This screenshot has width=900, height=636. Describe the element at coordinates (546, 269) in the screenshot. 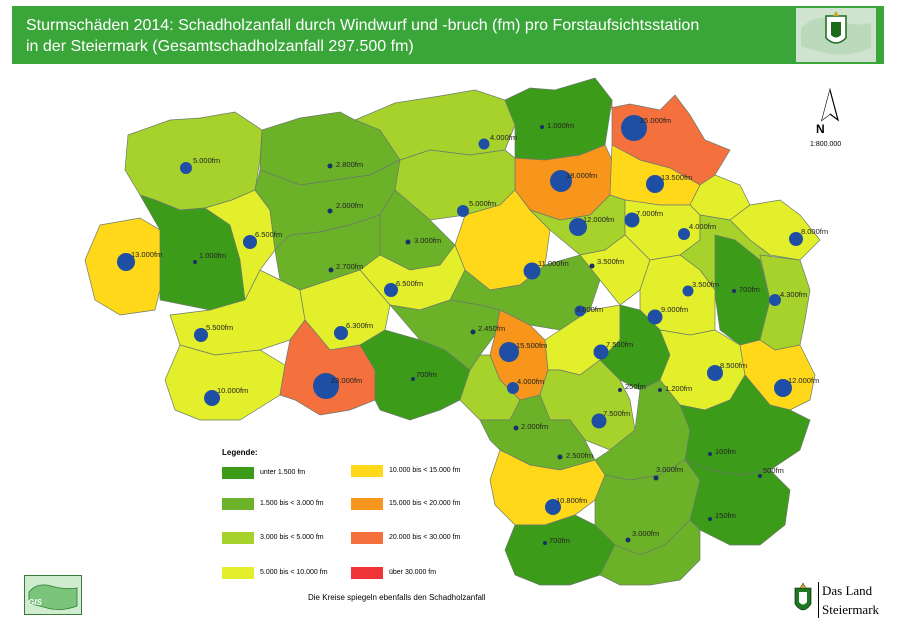

I see `station-marker: 11.000fm` at that location.